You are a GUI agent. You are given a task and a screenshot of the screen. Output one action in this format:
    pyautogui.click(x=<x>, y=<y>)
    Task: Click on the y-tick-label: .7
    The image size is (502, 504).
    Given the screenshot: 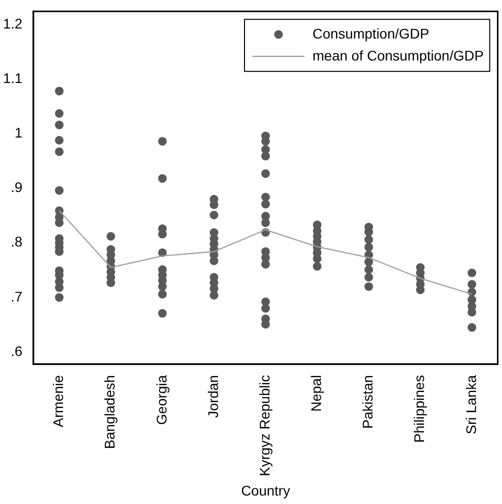 What is the action you would take?
    pyautogui.click(x=16, y=296)
    